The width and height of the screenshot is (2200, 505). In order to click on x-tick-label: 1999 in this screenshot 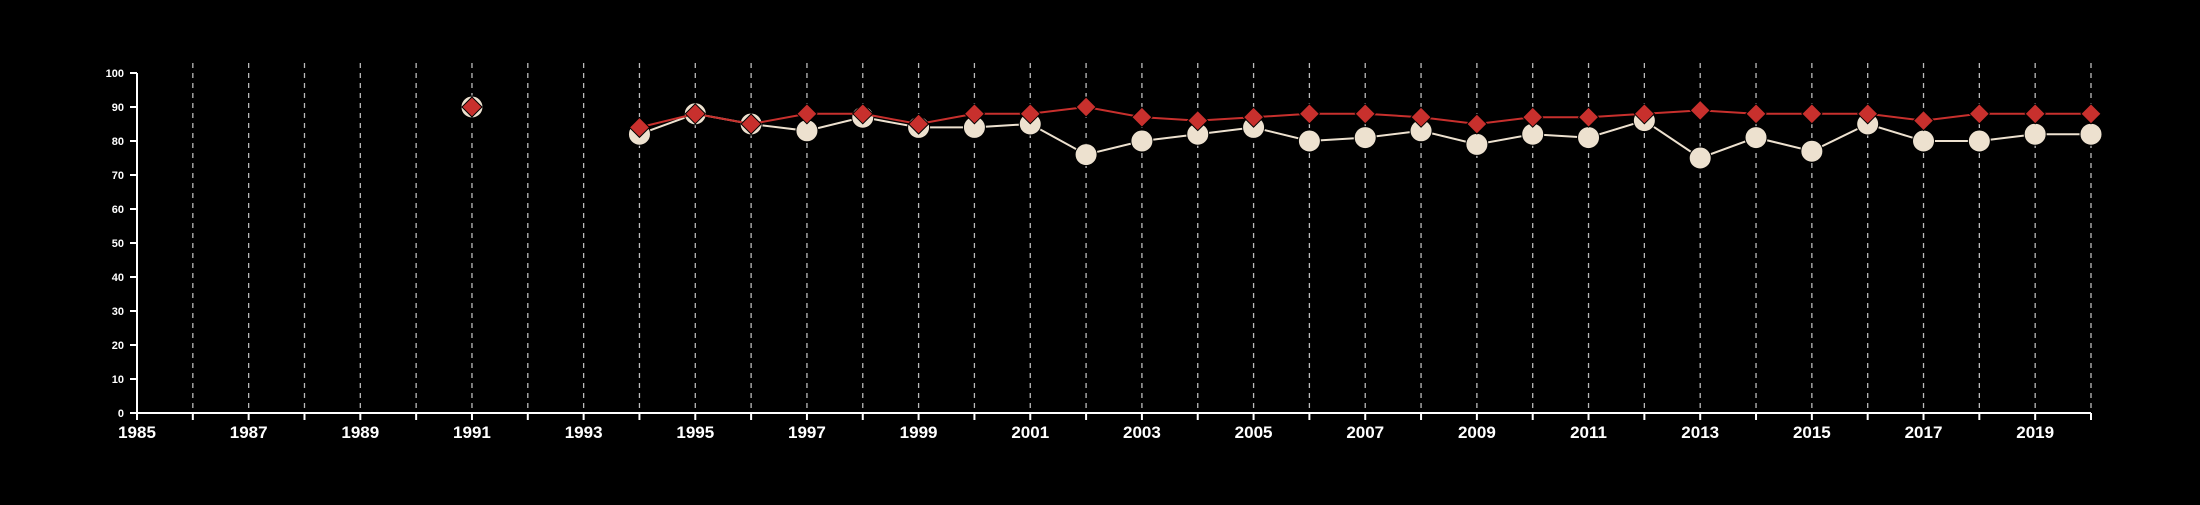, I will do `click(919, 432)`.